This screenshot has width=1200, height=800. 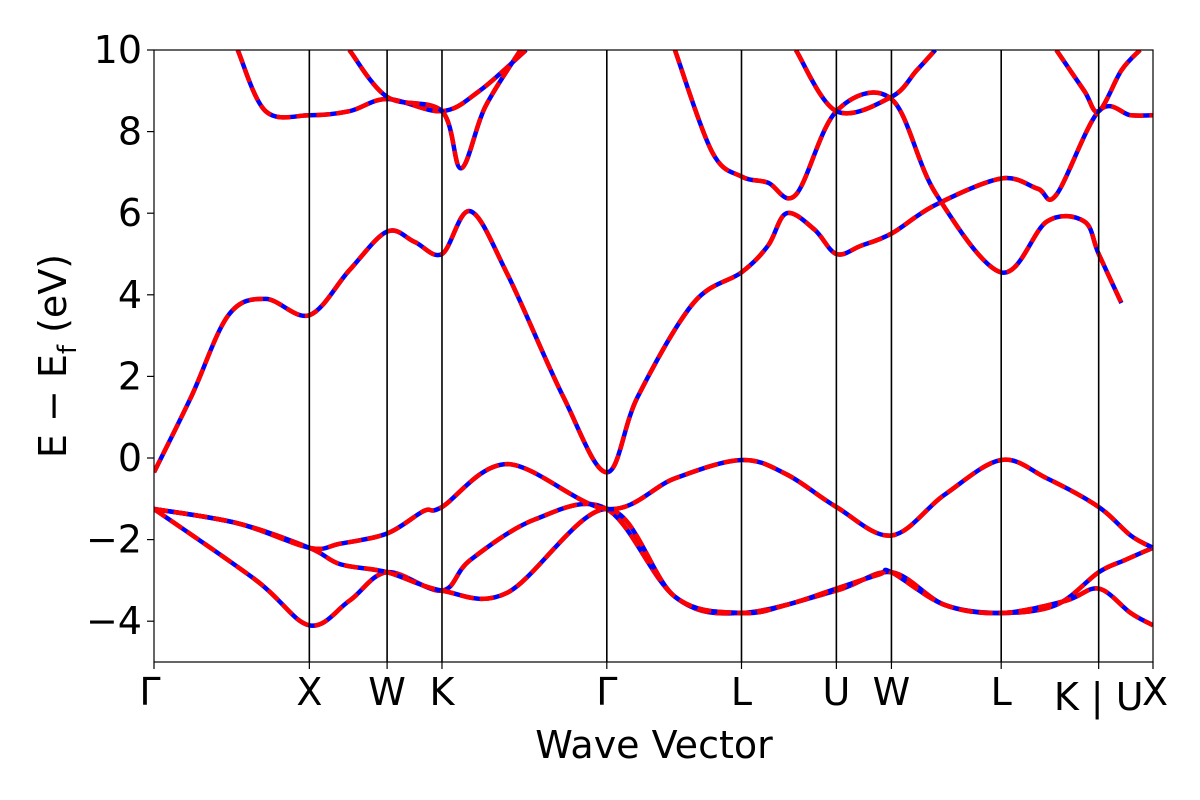 I want to click on y-tick-label: 2, so click(x=130, y=376).